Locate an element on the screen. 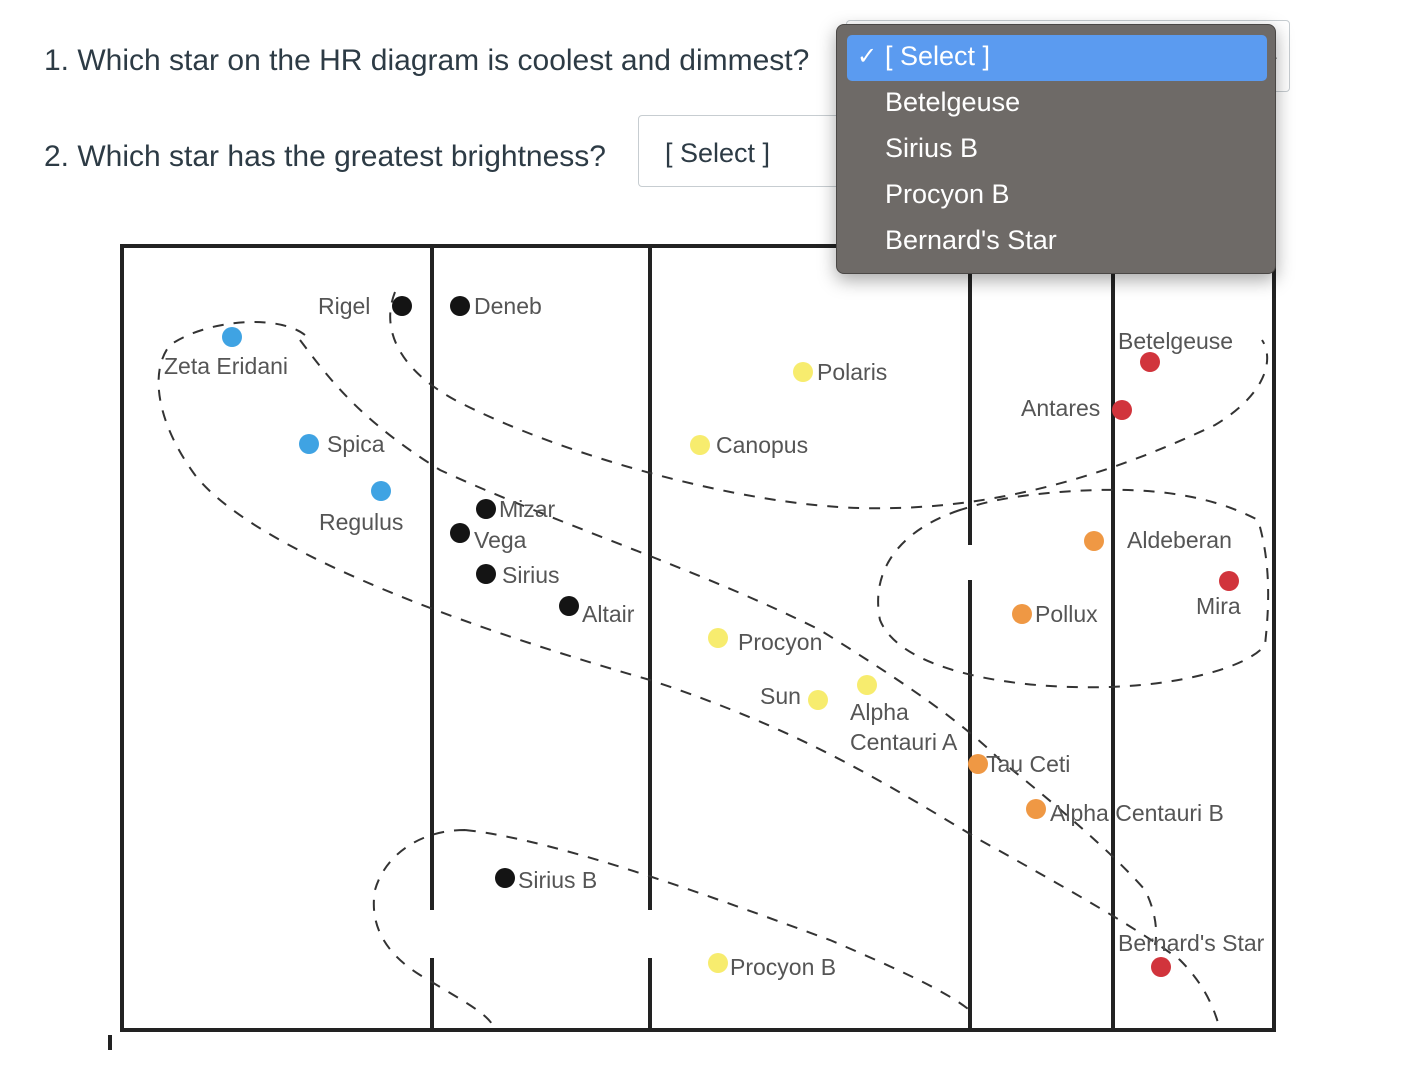 The height and width of the screenshot is (1090, 1410). star-dot-alpha-centauri-a is located at coordinates (867, 685).